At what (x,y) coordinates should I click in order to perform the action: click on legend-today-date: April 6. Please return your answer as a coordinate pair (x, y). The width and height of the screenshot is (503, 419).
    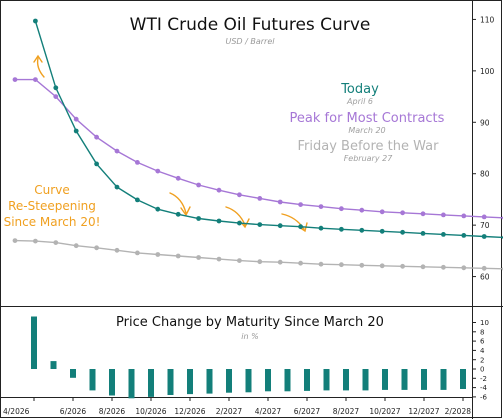
    Looking at the image, I should click on (359, 101).